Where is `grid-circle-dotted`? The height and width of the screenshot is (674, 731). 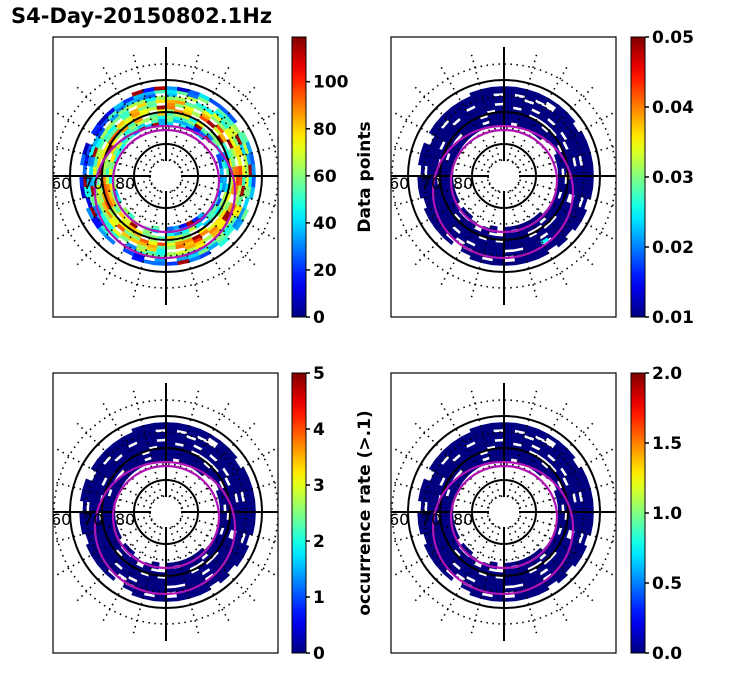 grid-circle-dotted is located at coordinates (504, 512).